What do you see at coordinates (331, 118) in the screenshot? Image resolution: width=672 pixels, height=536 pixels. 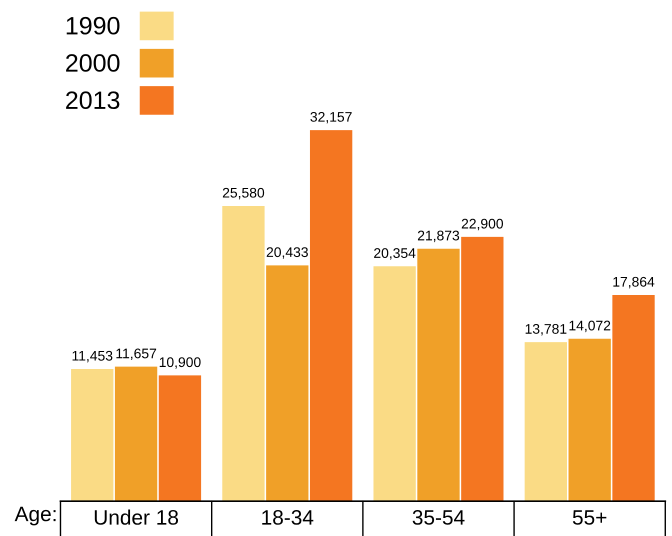 I see `data-label: 32,157` at bounding box center [331, 118].